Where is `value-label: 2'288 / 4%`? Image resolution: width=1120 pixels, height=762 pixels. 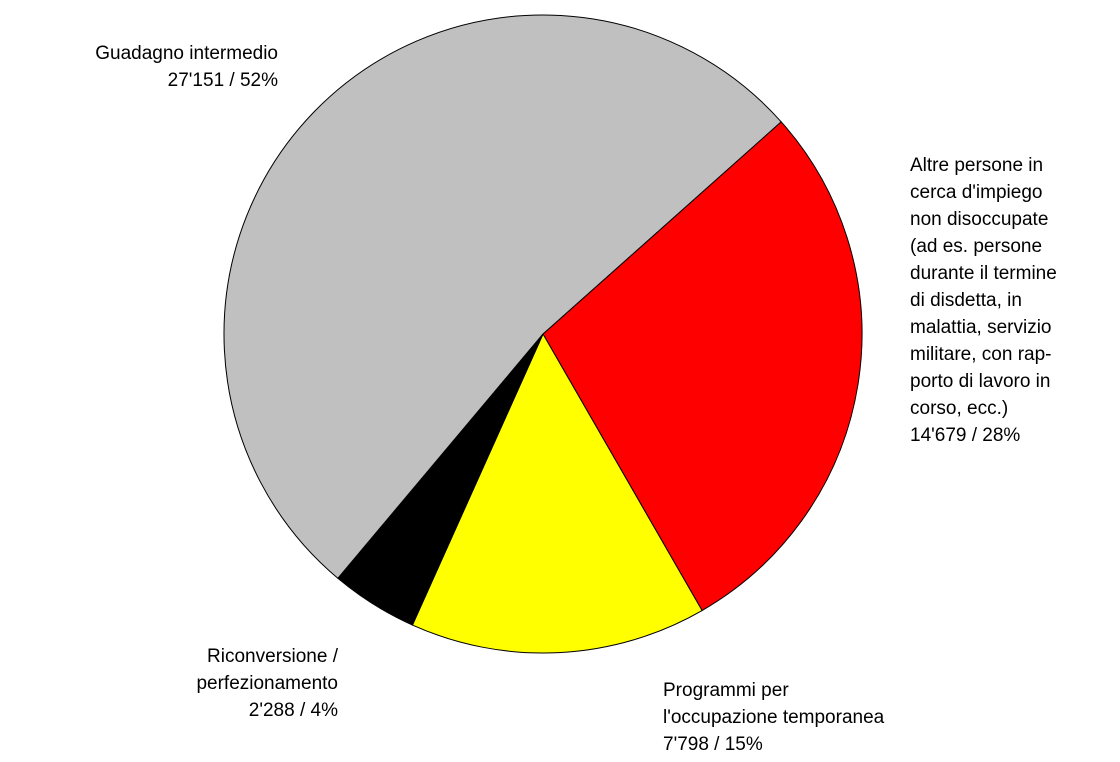 value-label: 2'288 / 4% is located at coordinates (293, 710).